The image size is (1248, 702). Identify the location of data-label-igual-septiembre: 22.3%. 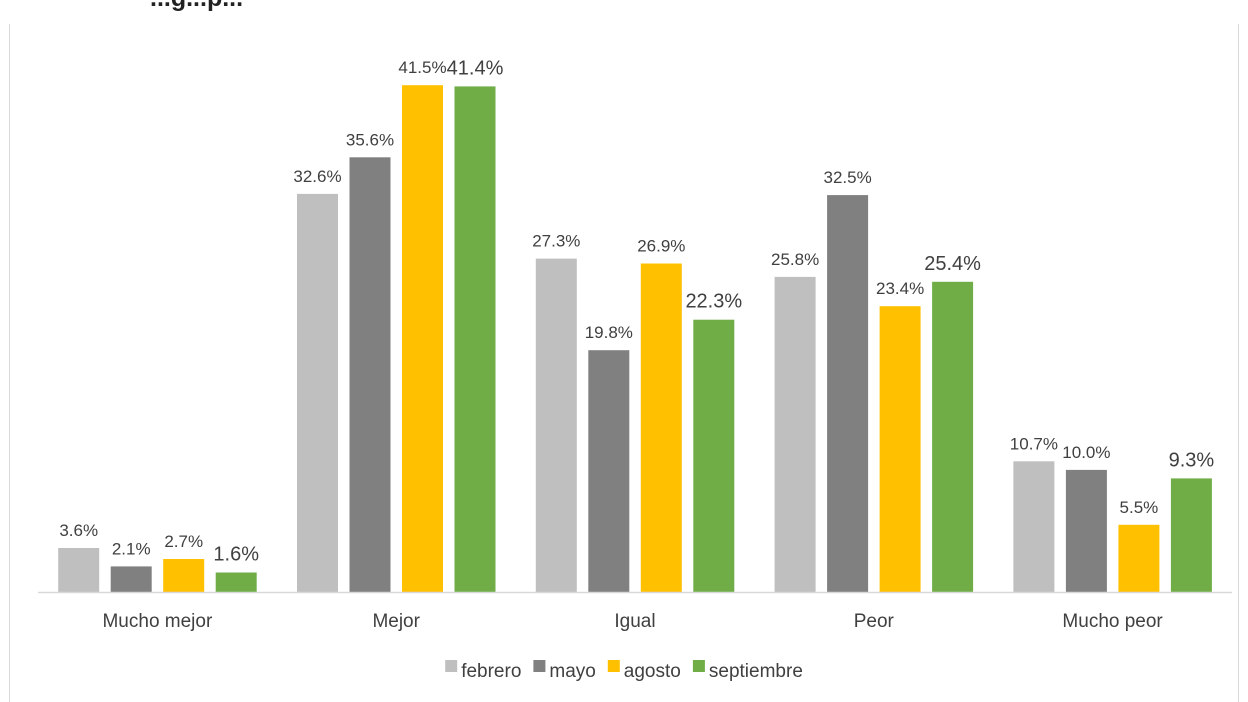
(713, 302).